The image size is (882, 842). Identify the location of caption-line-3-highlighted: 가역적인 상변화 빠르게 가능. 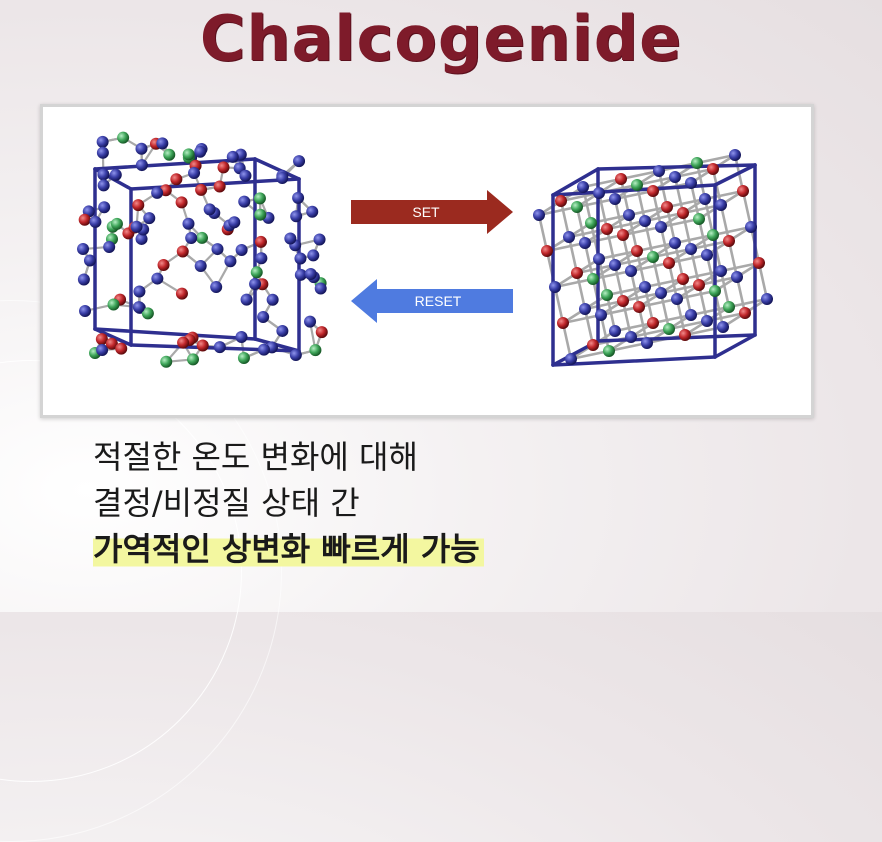
(288, 549).